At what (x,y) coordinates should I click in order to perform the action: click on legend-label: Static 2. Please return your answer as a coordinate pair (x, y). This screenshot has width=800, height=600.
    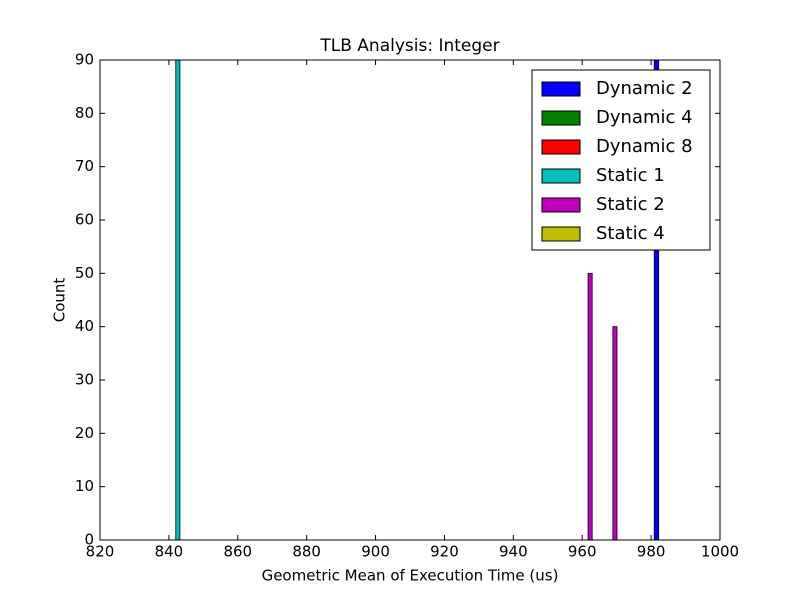
    Looking at the image, I should click on (630, 204).